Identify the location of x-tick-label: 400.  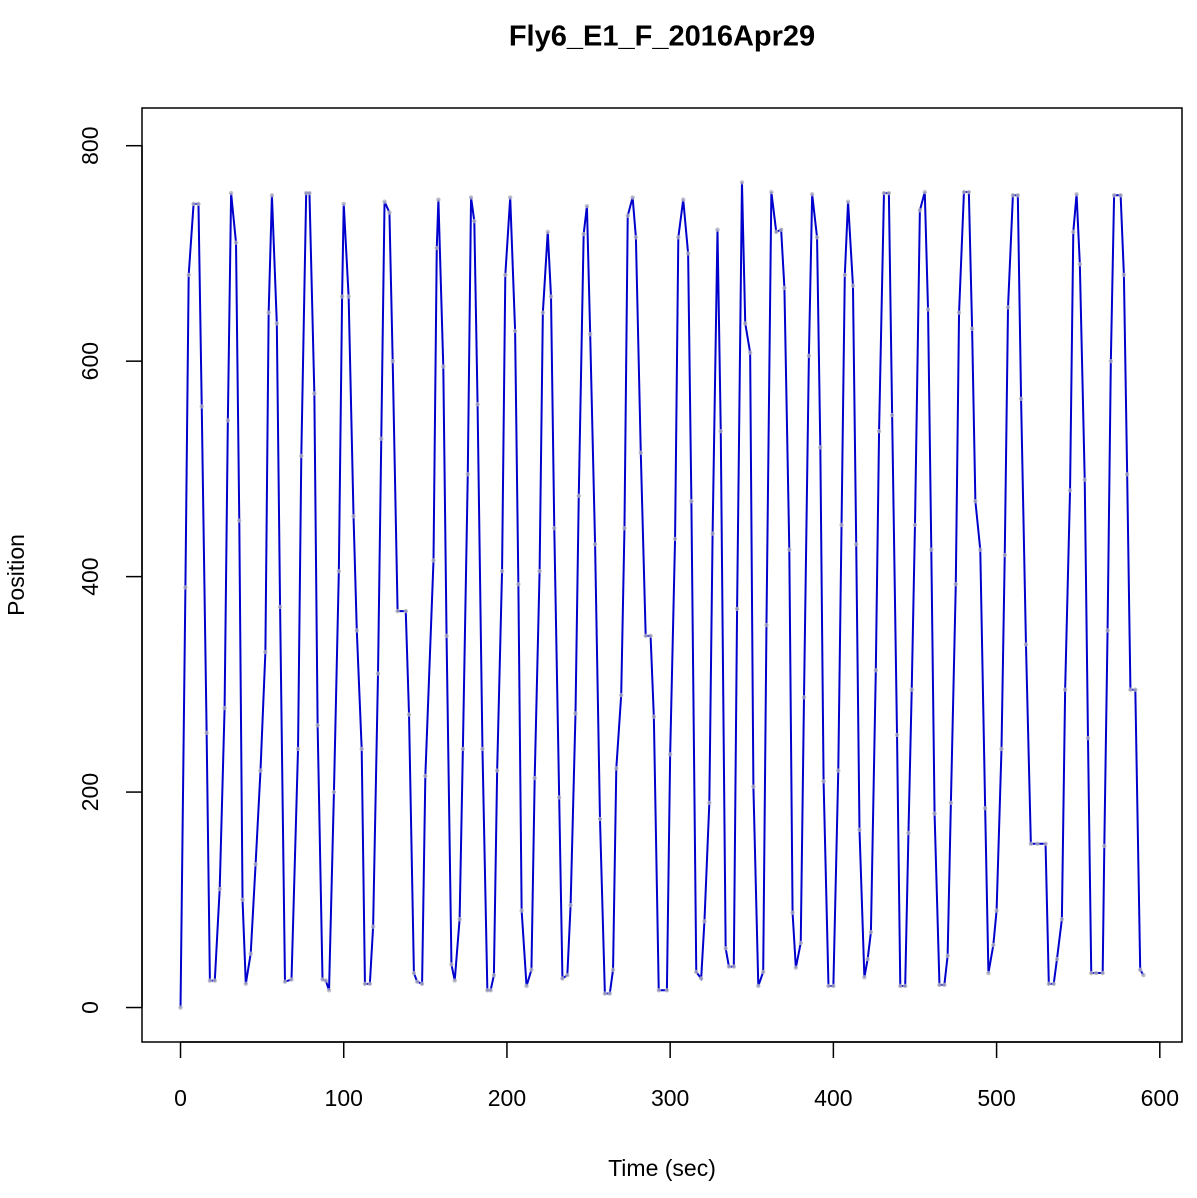
(833, 1098).